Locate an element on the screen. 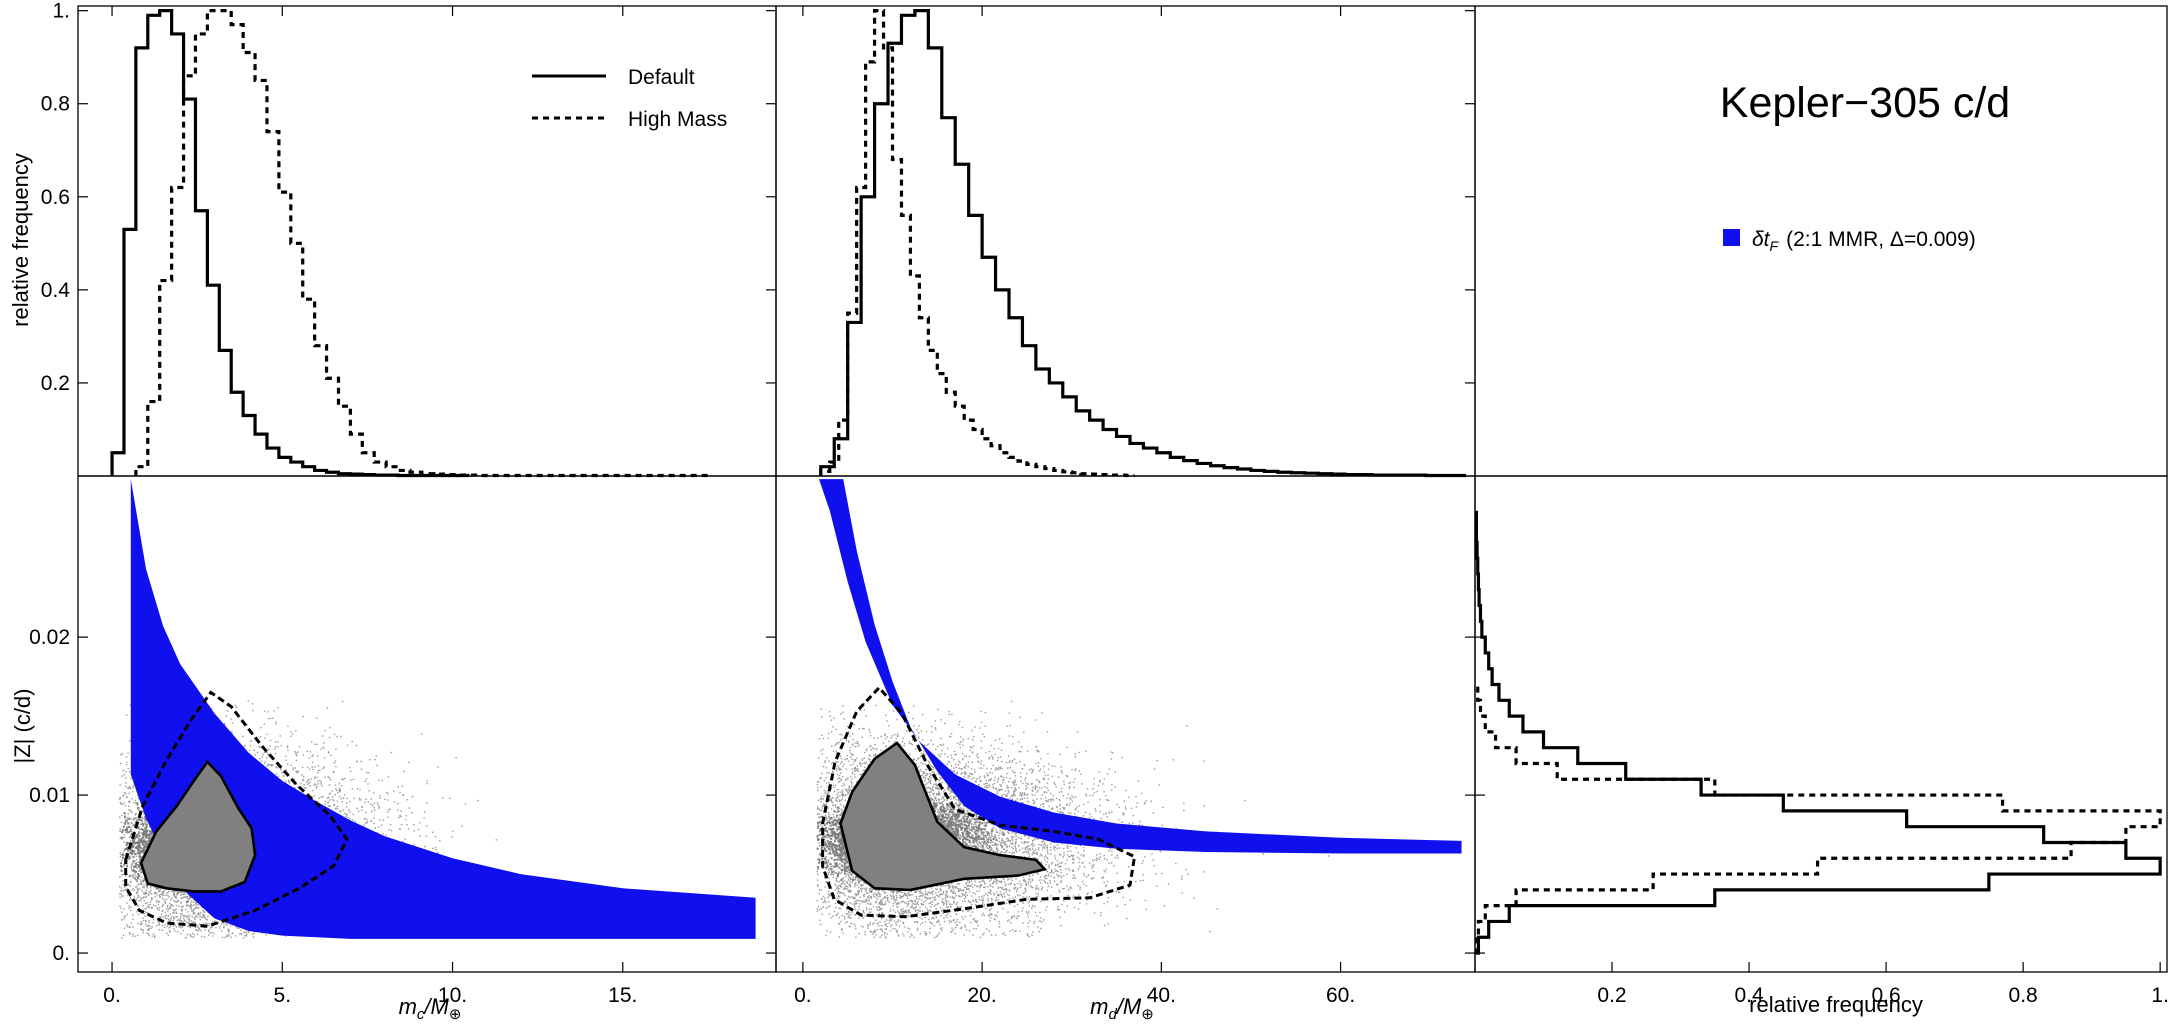  z-hist-x-tick-label: 0.2 is located at coordinates (1611, 995).